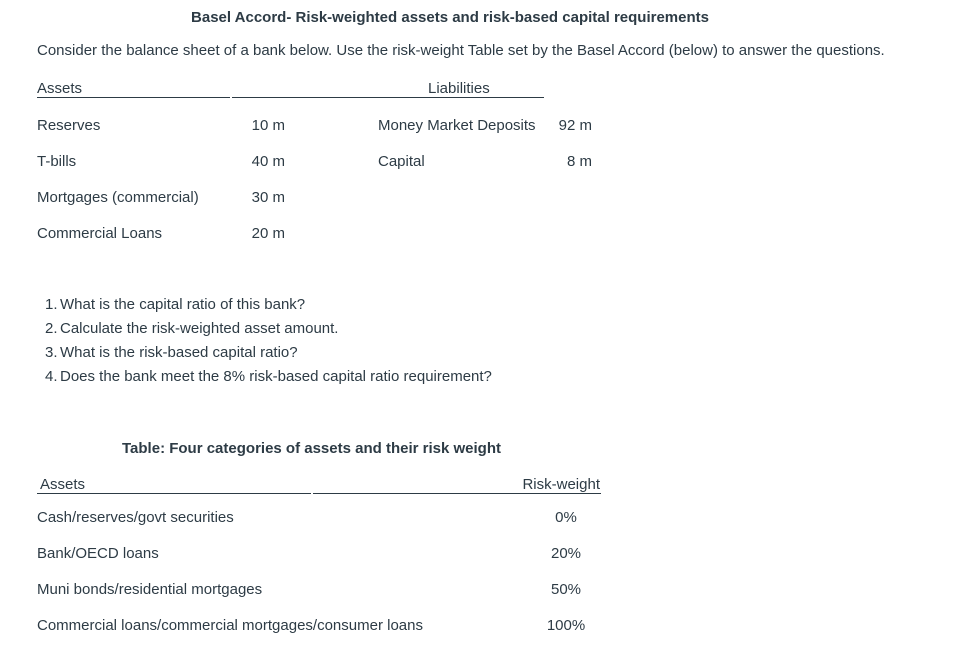  What do you see at coordinates (150, 589) in the screenshot?
I see `risk-asset-label: Muni bonds/residential mortgages` at bounding box center [150, 589].